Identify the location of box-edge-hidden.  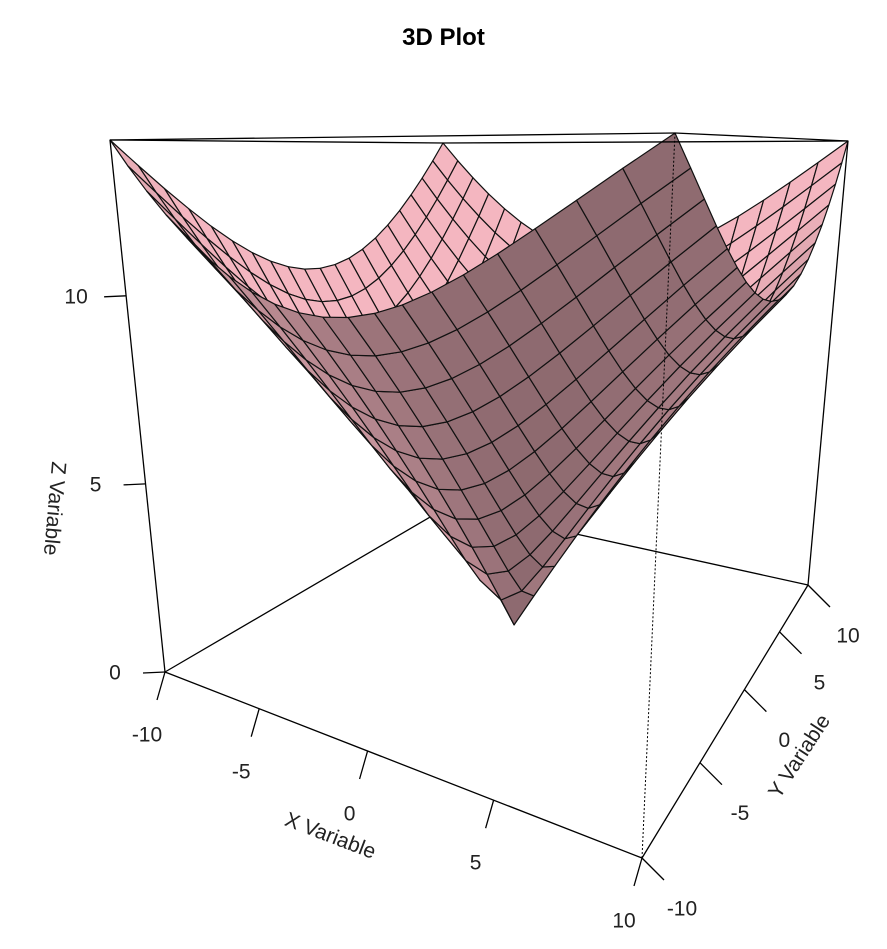
(658, 495).